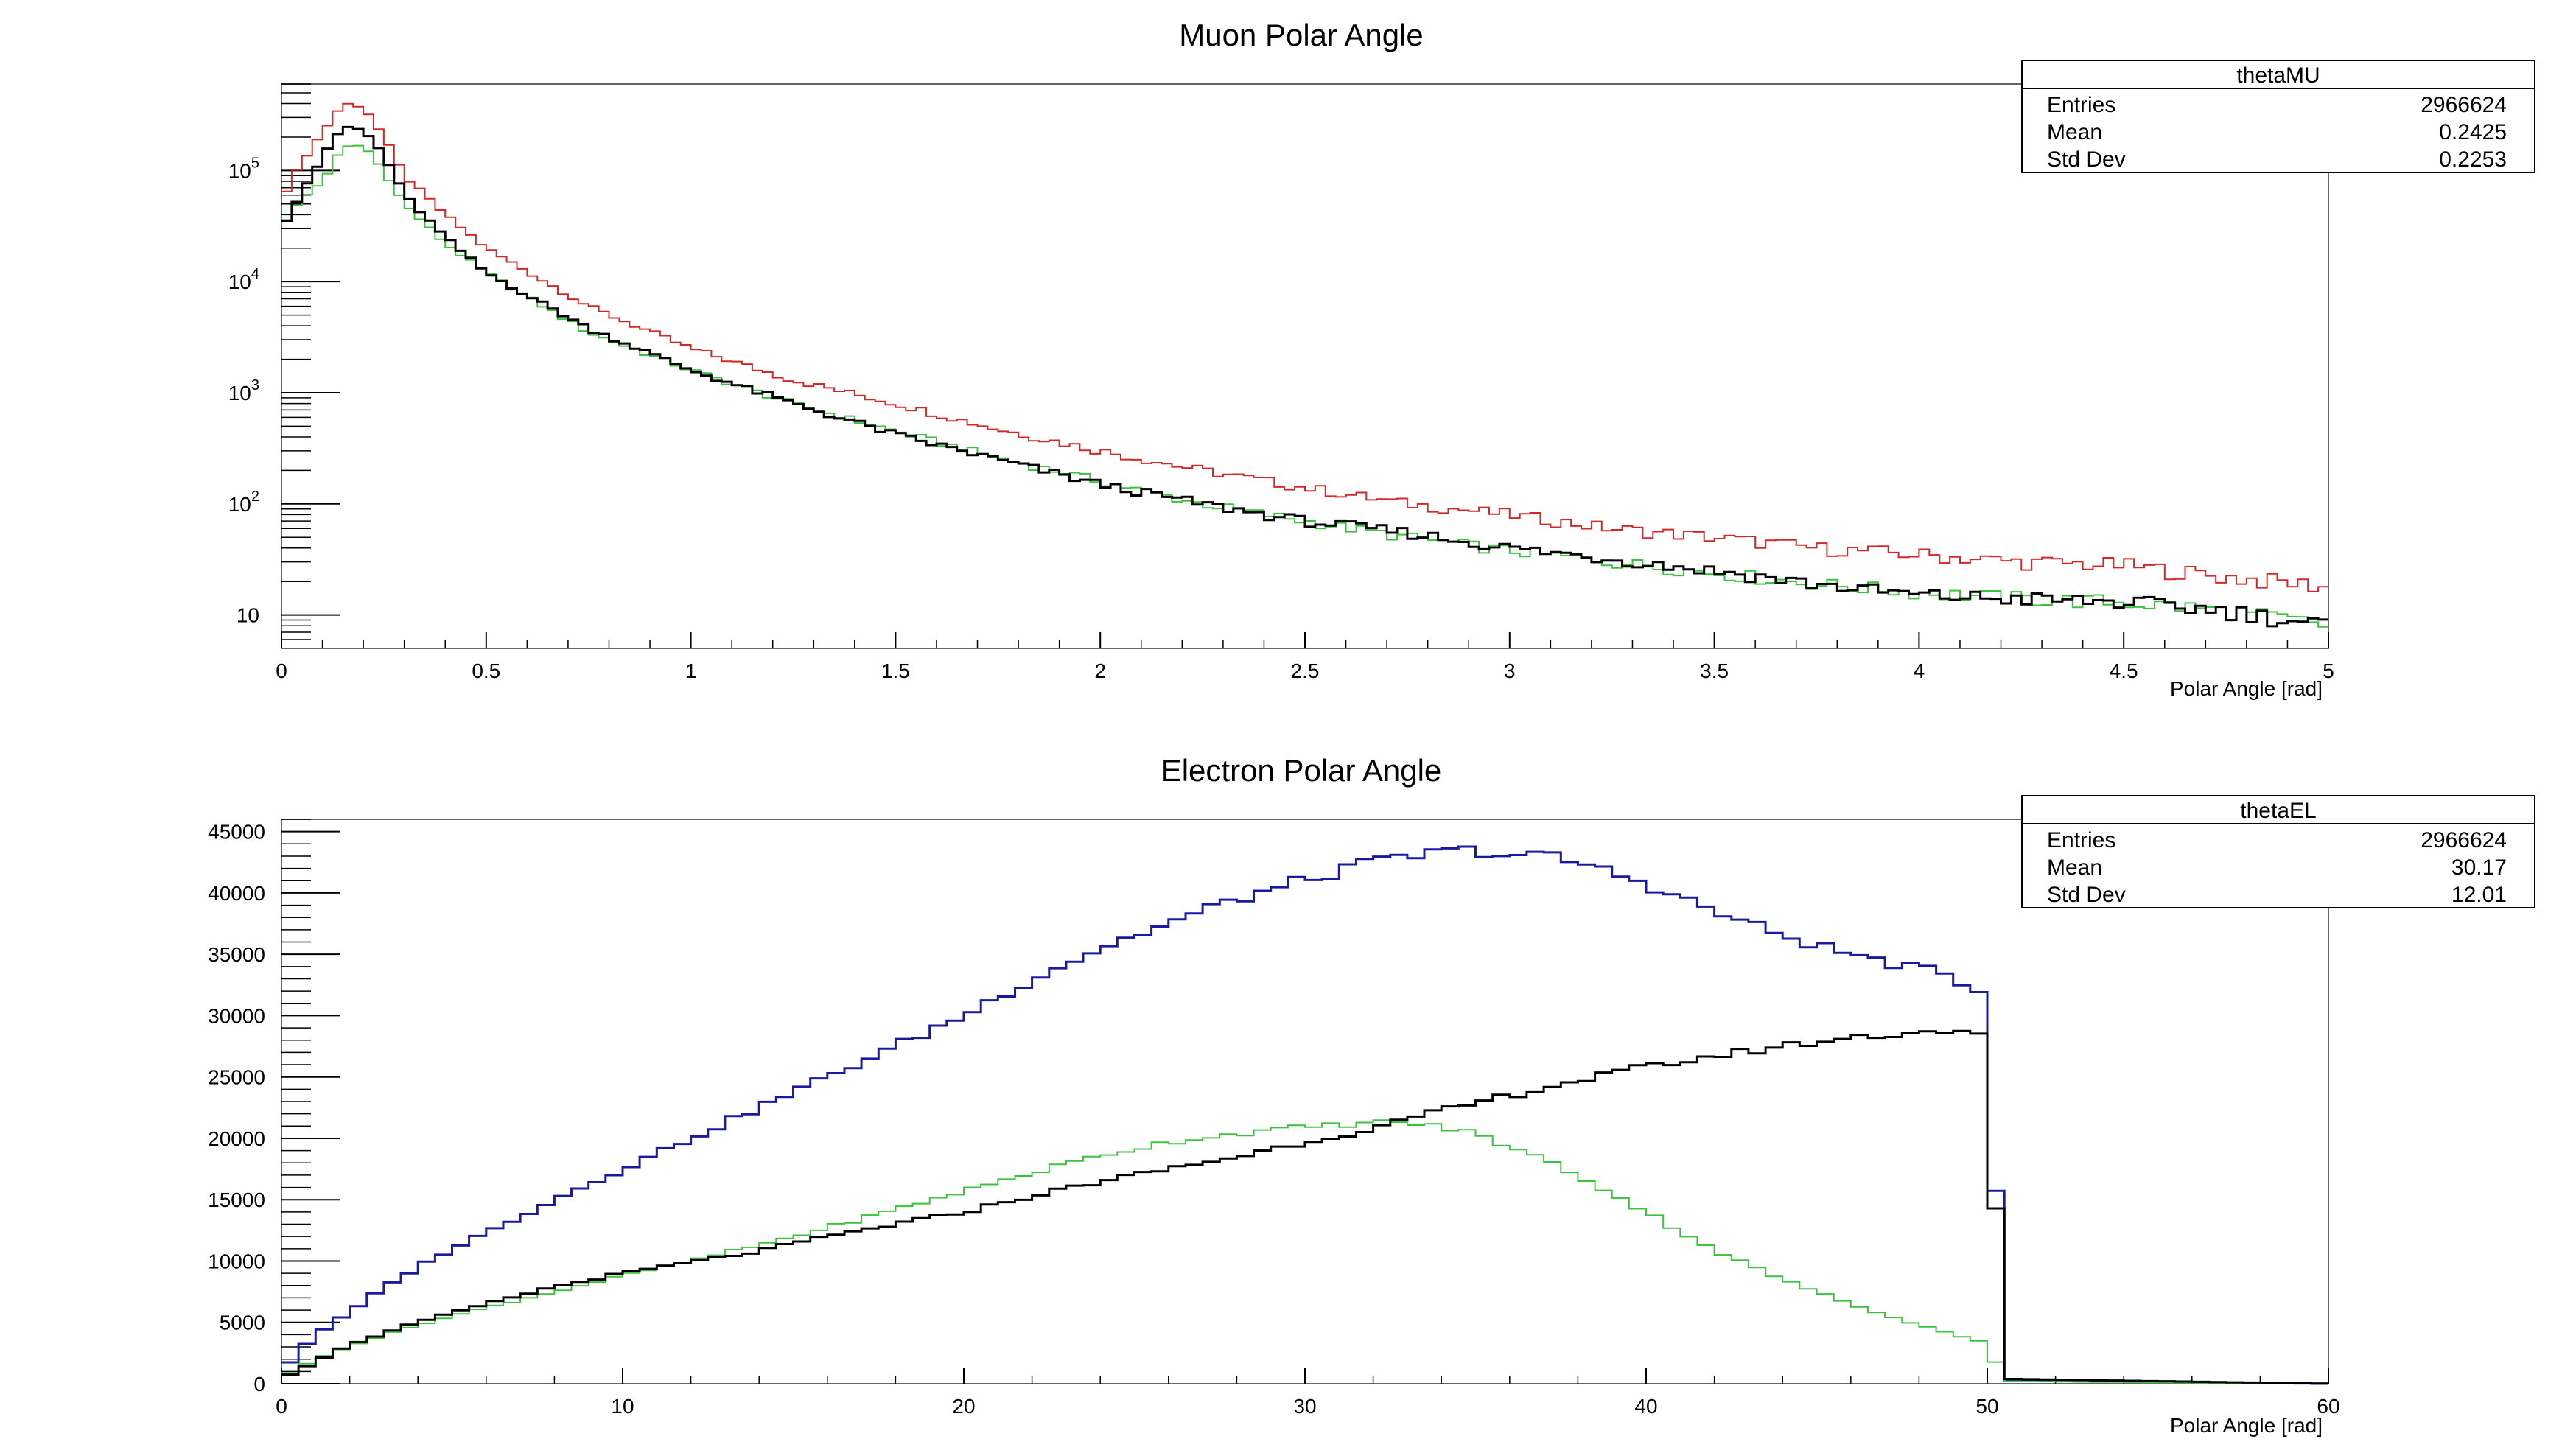 This screenshot has width=2576, height=1453. Describe the element at coordinates (486, 670) in the screenshot. I see `muon-x-tick-label: 0.5` at that location.